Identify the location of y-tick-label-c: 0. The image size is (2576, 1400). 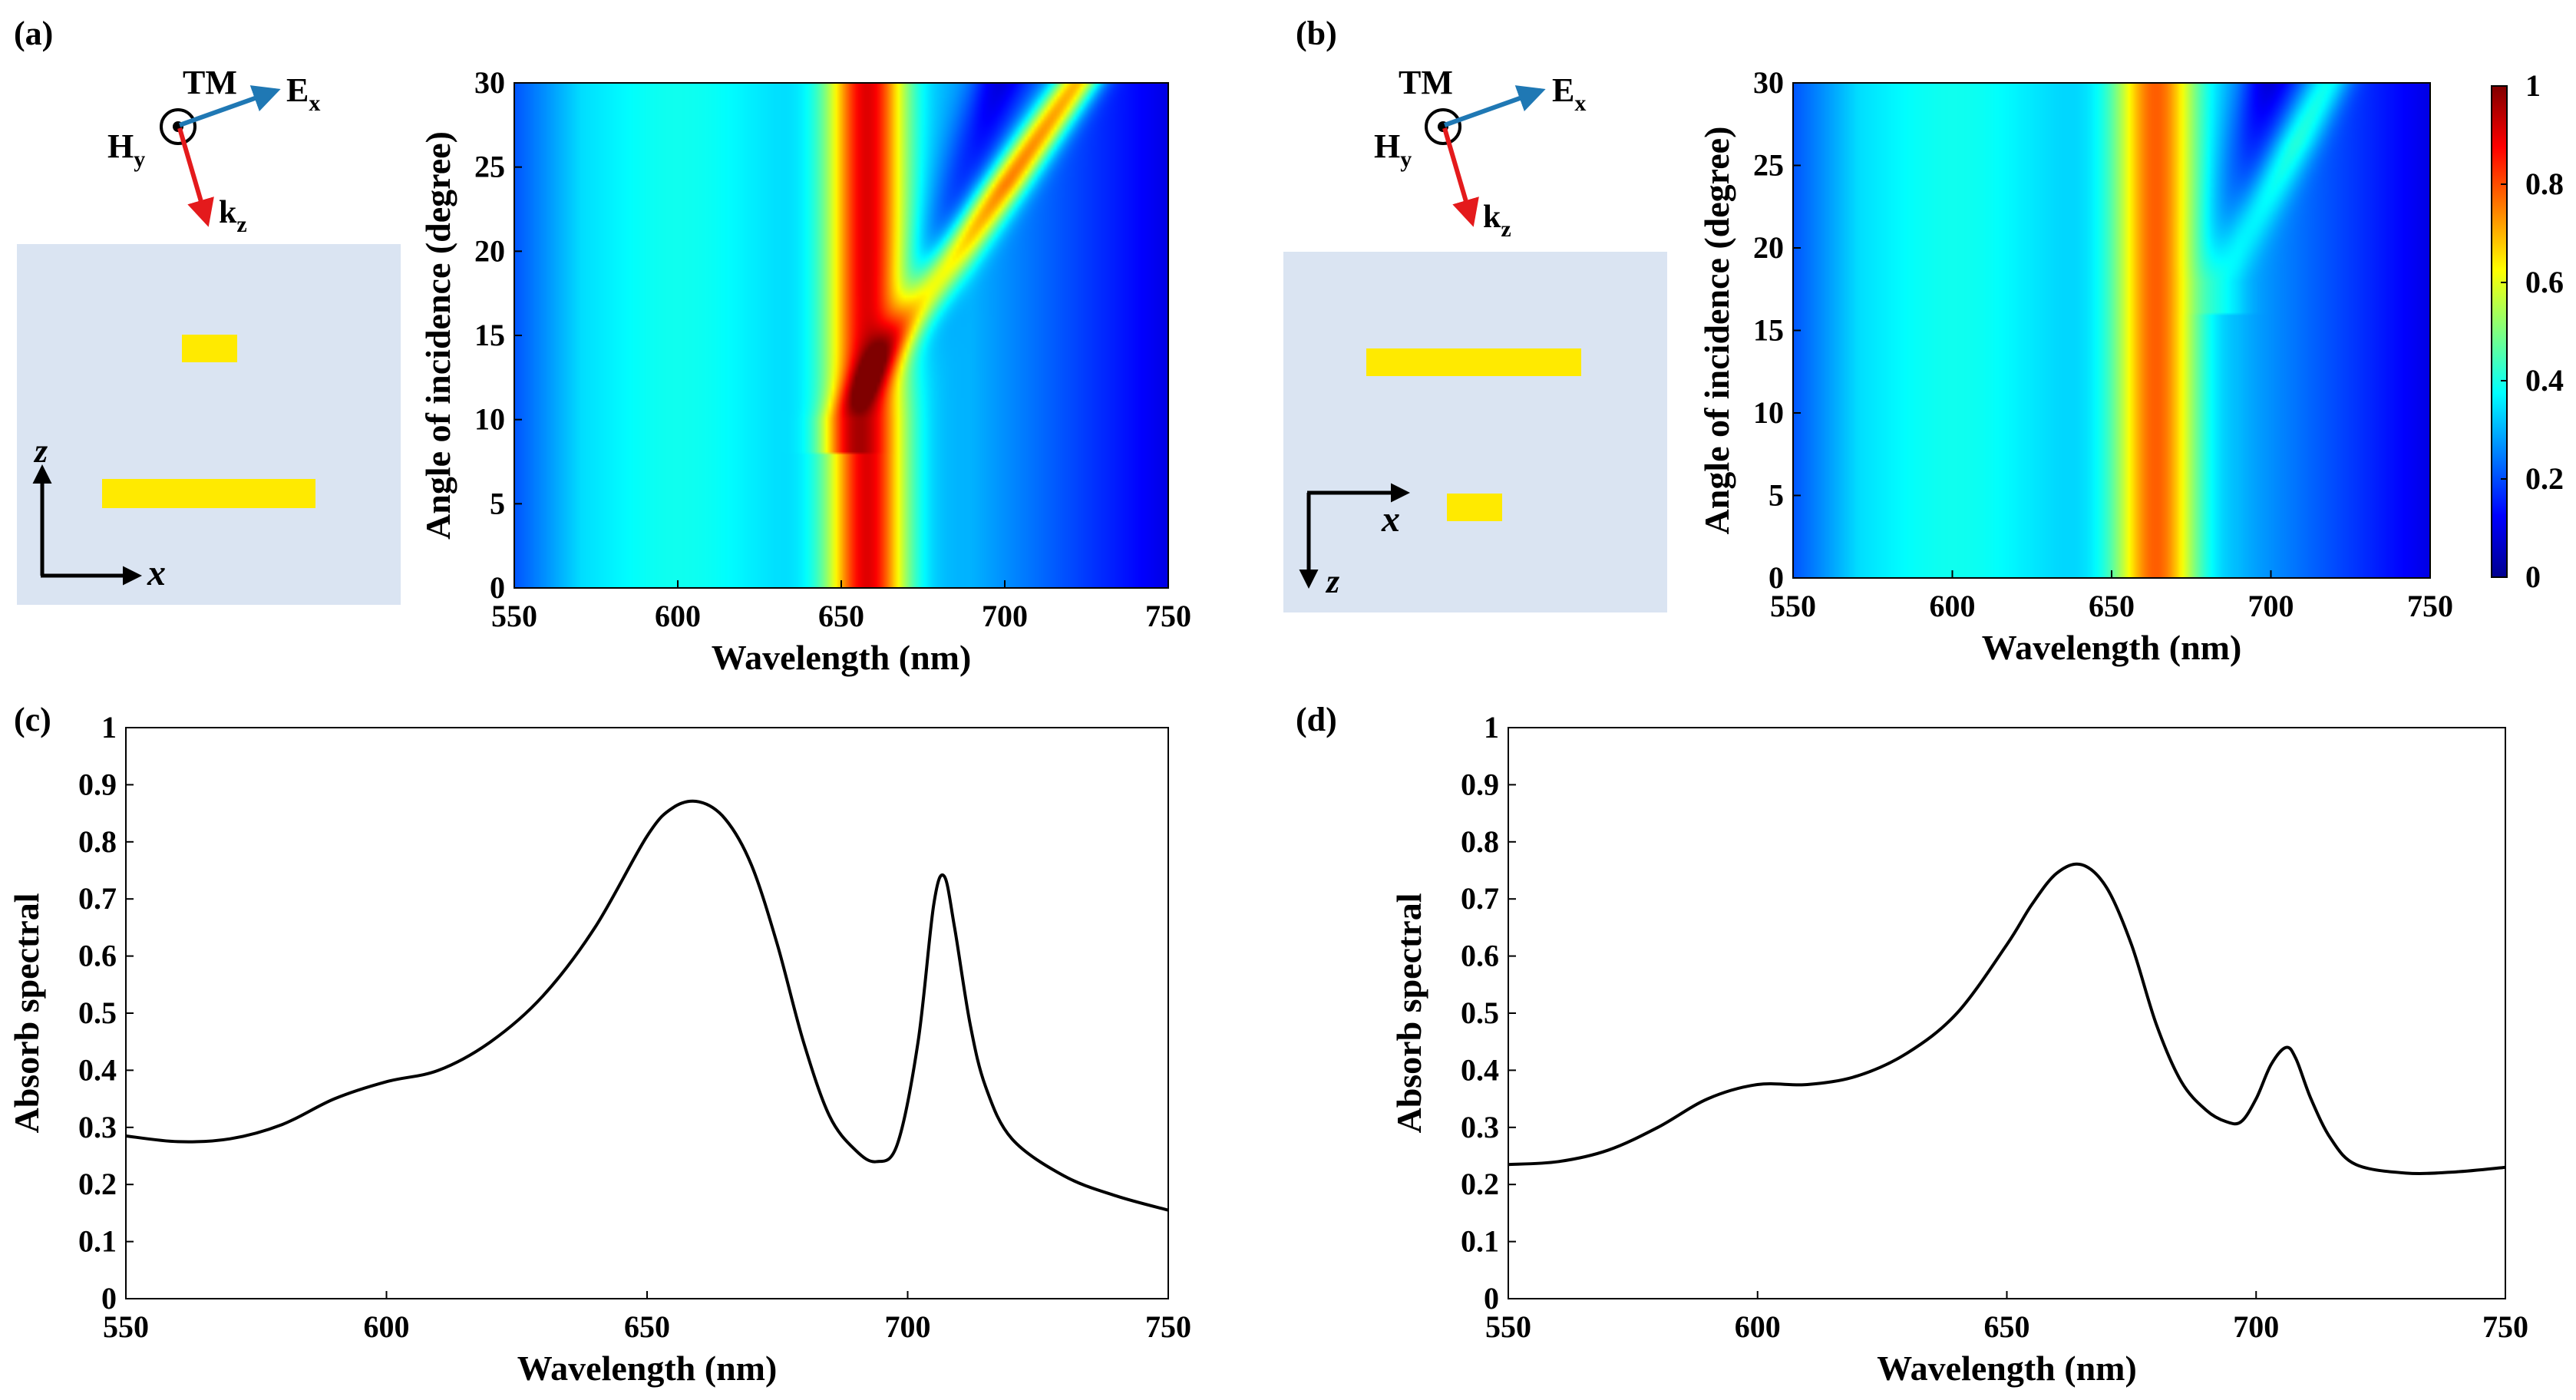
(109, 1298).